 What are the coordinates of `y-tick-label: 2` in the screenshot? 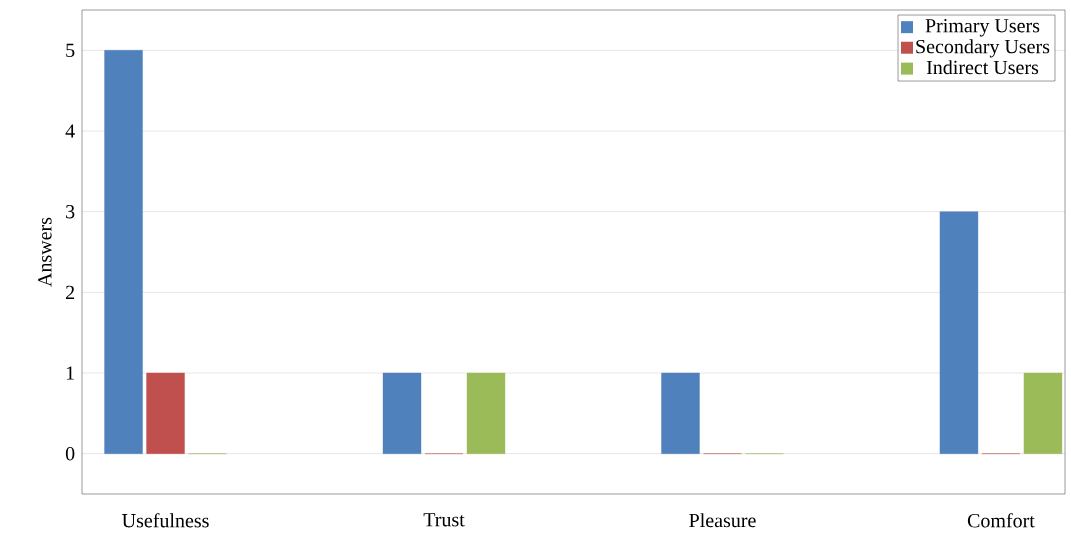 It's located at (70, 292).